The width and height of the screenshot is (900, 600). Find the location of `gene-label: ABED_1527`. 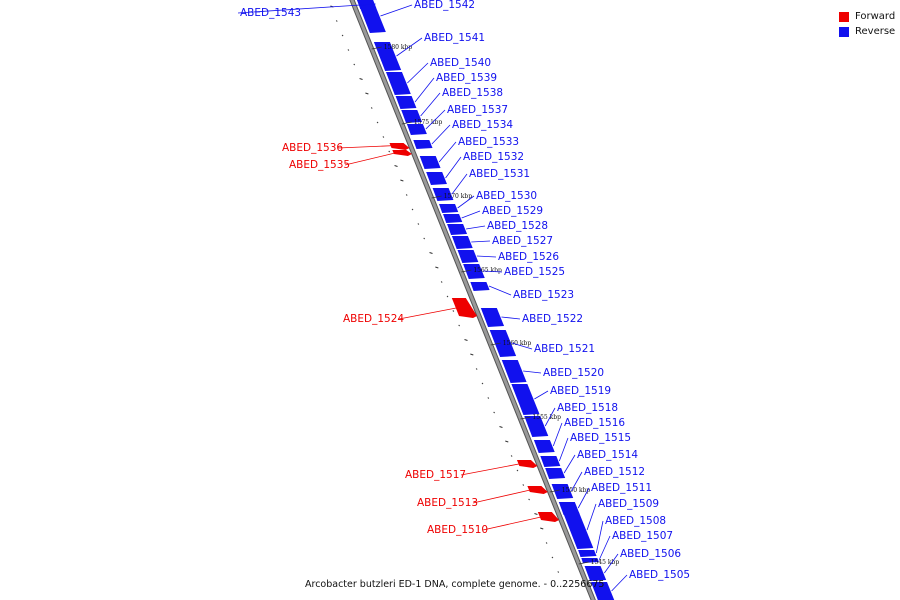

gene-label: ABED_1527 is located at coordinates (522, 241).